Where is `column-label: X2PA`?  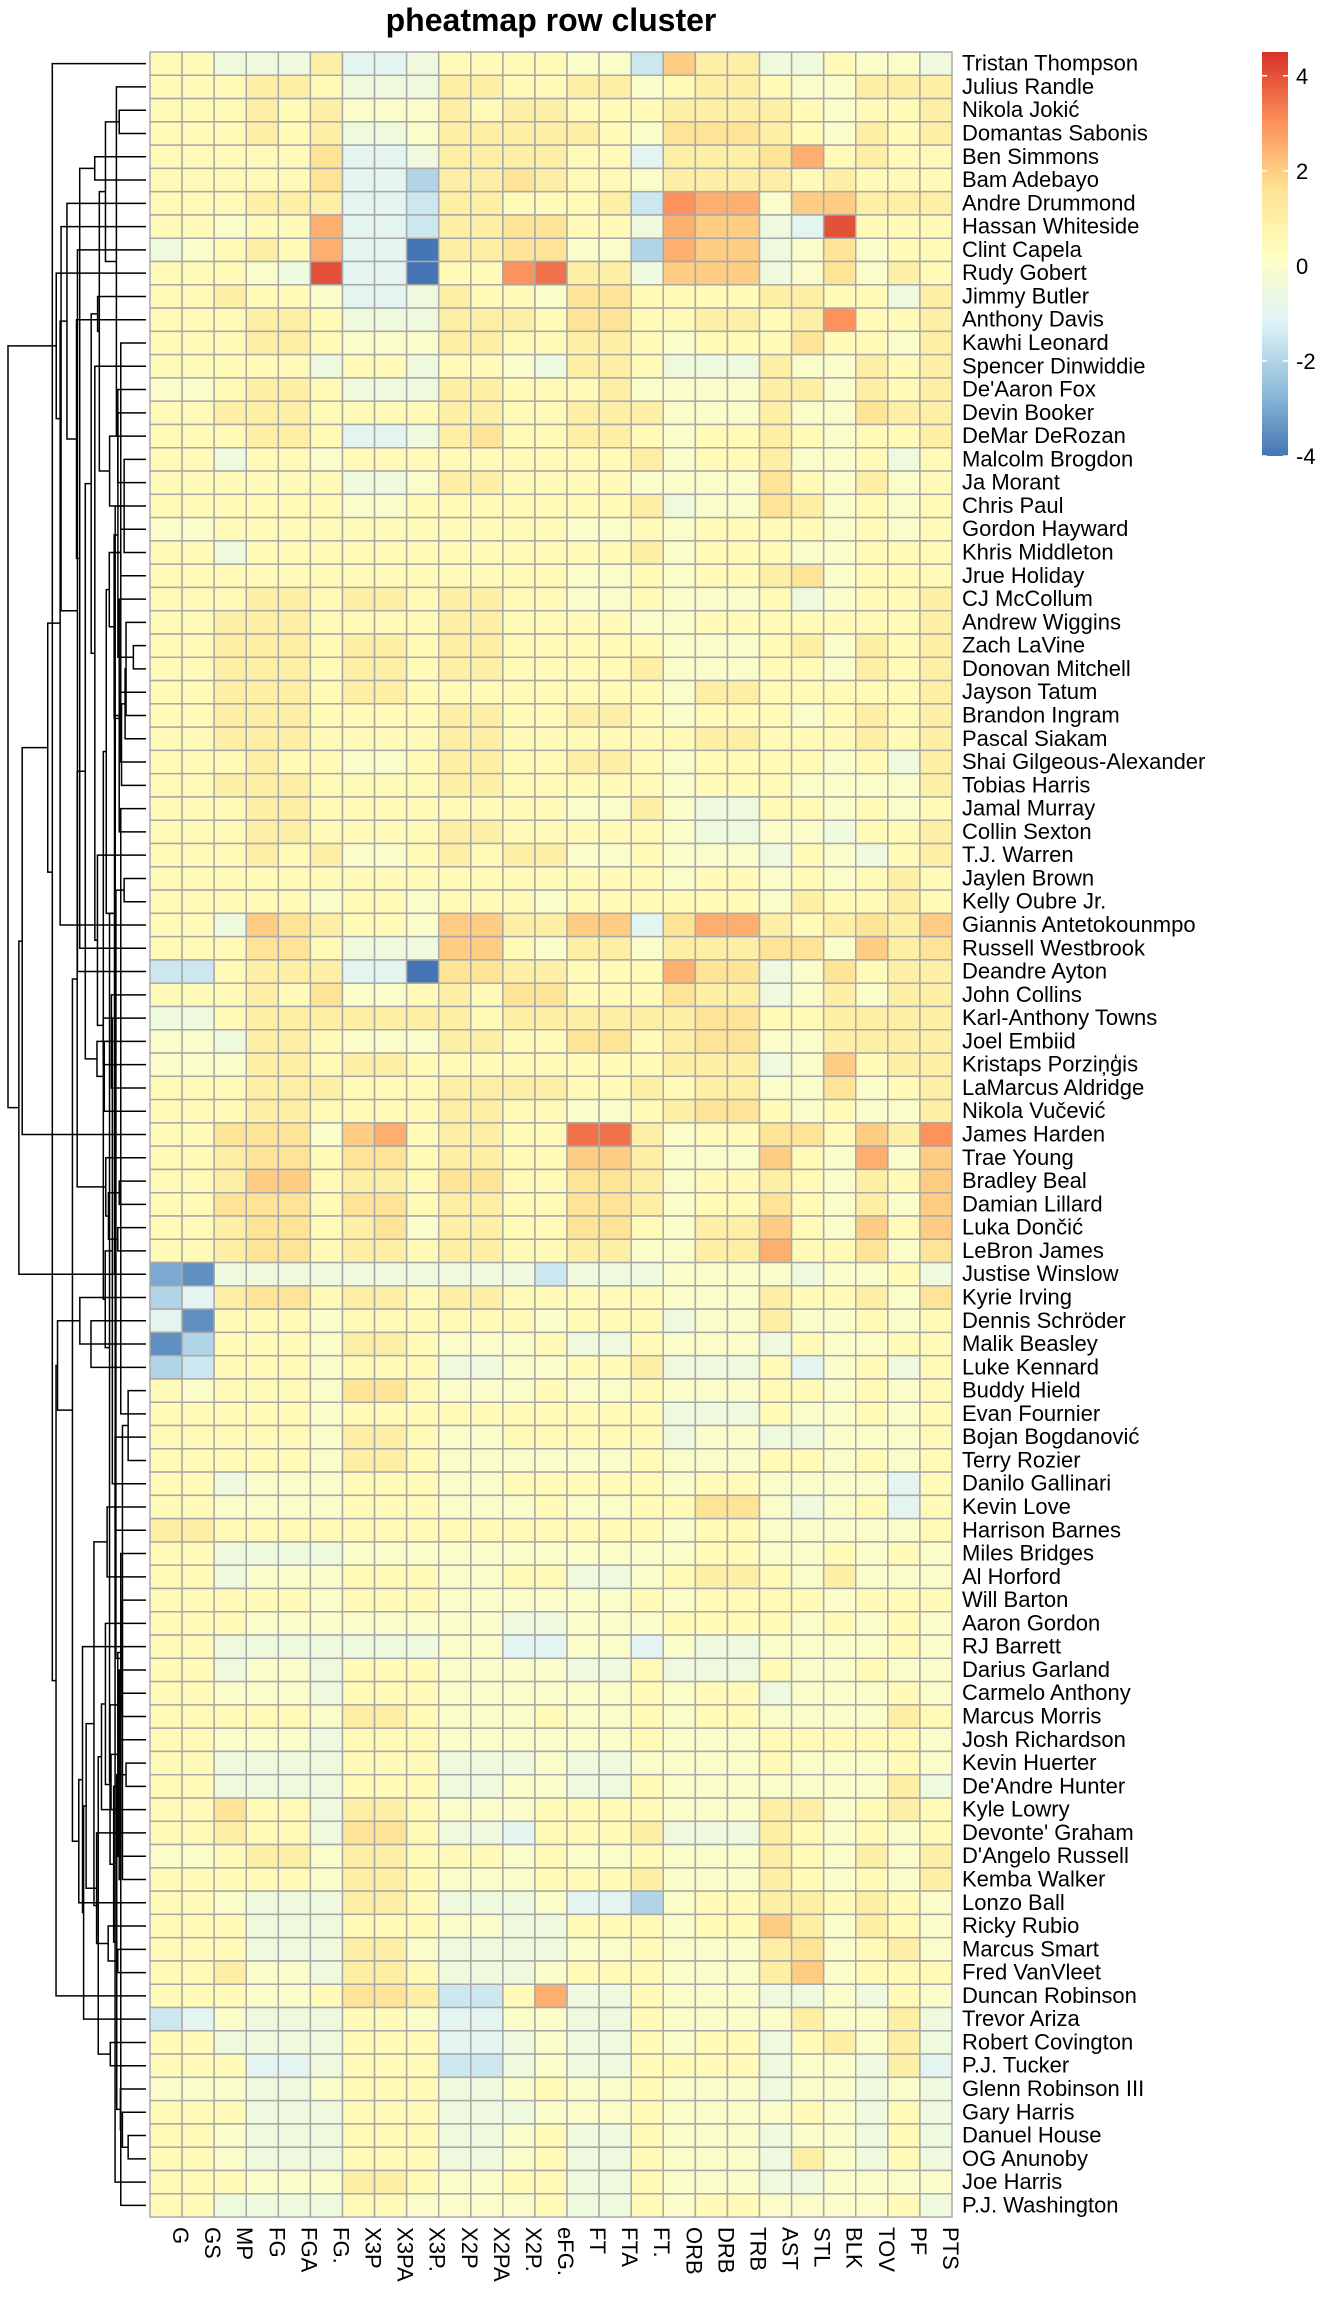 column-label: X2PA is located at coordinates (501, 2254).